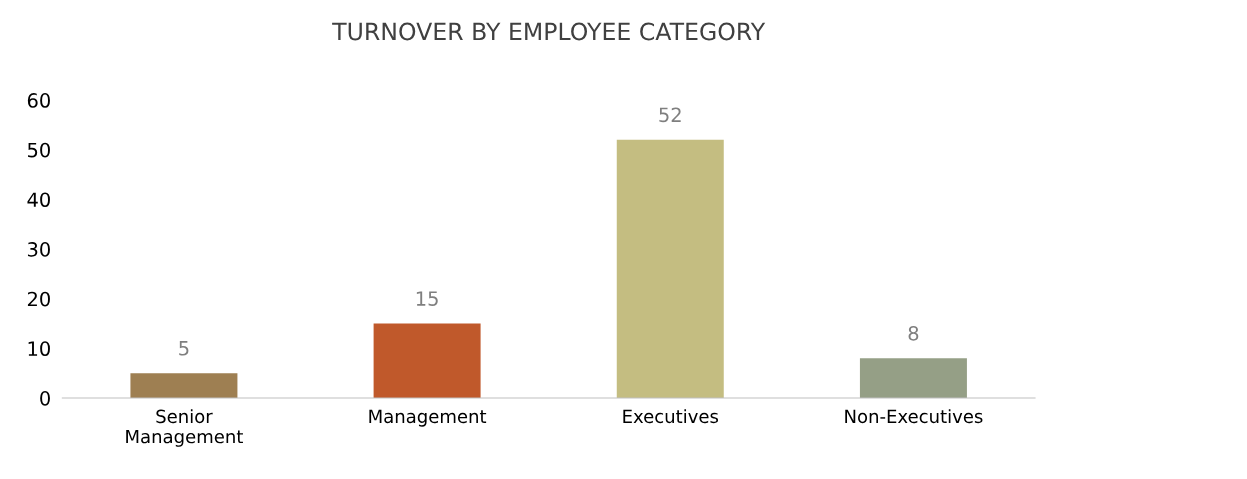 The image size is (1247, 479). I want to click on x-tick-label: Senior Management, so click(184, 428).